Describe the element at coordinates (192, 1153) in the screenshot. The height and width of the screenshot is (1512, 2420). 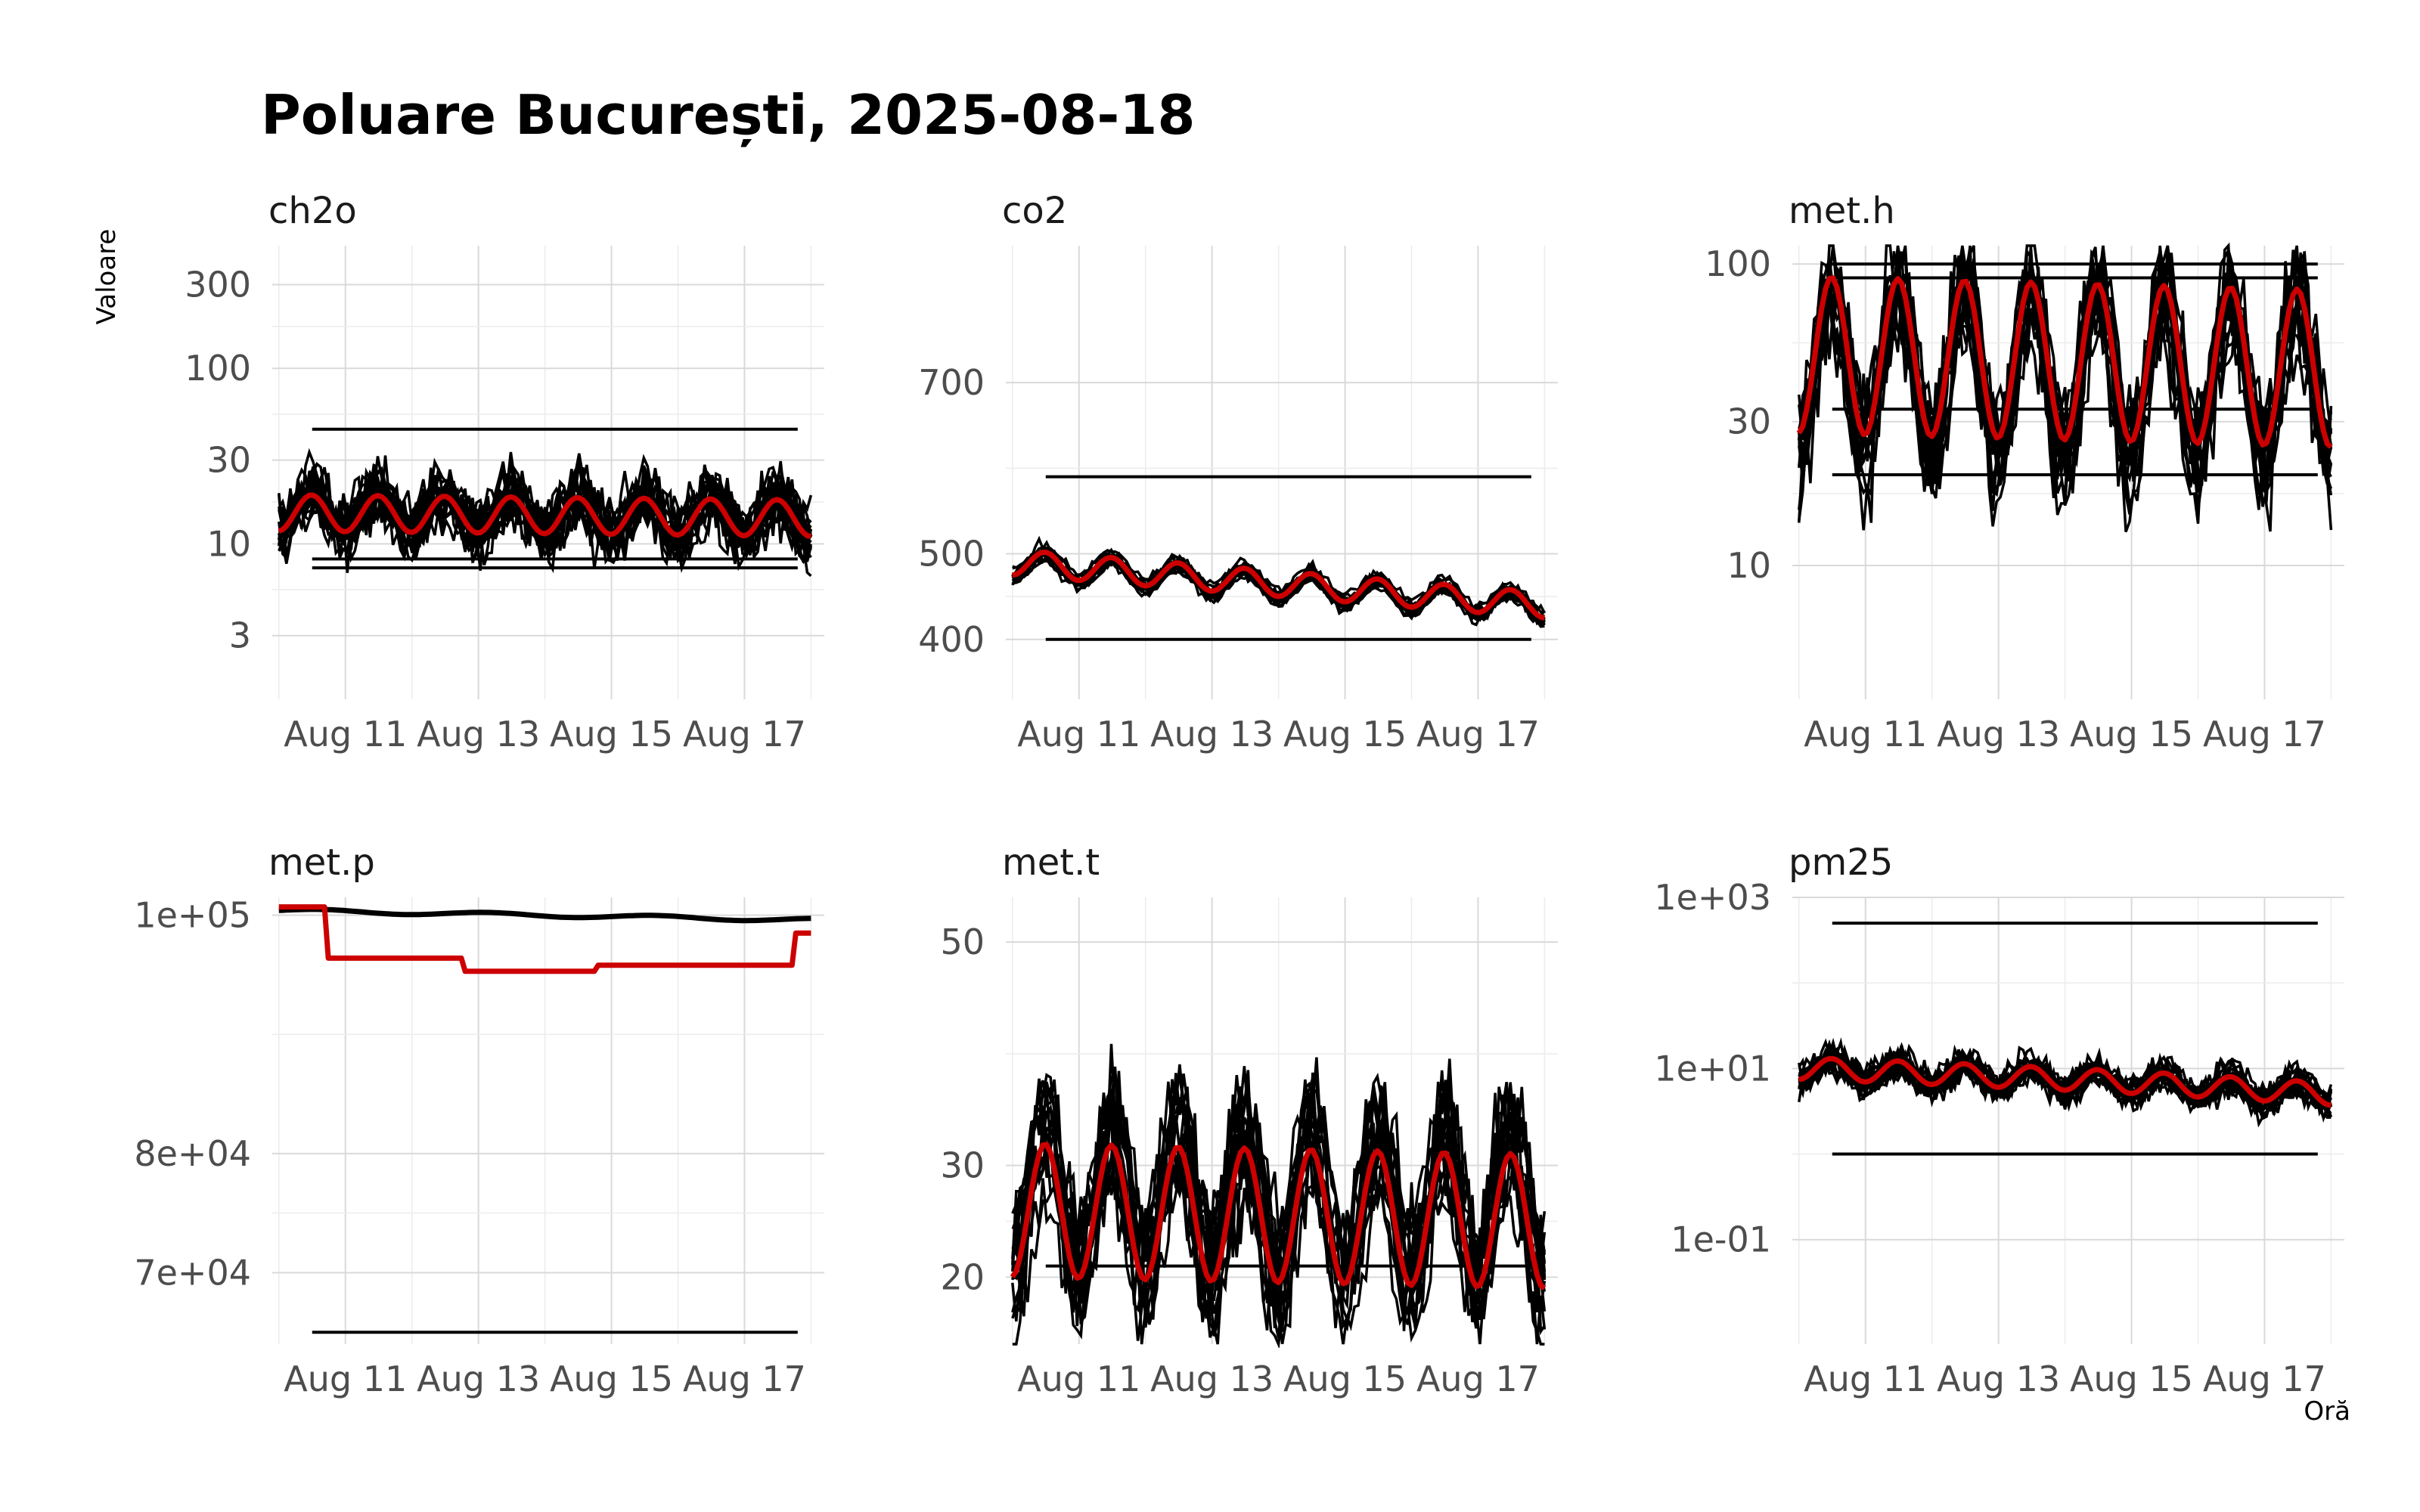
I see `y-tick-label: 8e+04` at that location.